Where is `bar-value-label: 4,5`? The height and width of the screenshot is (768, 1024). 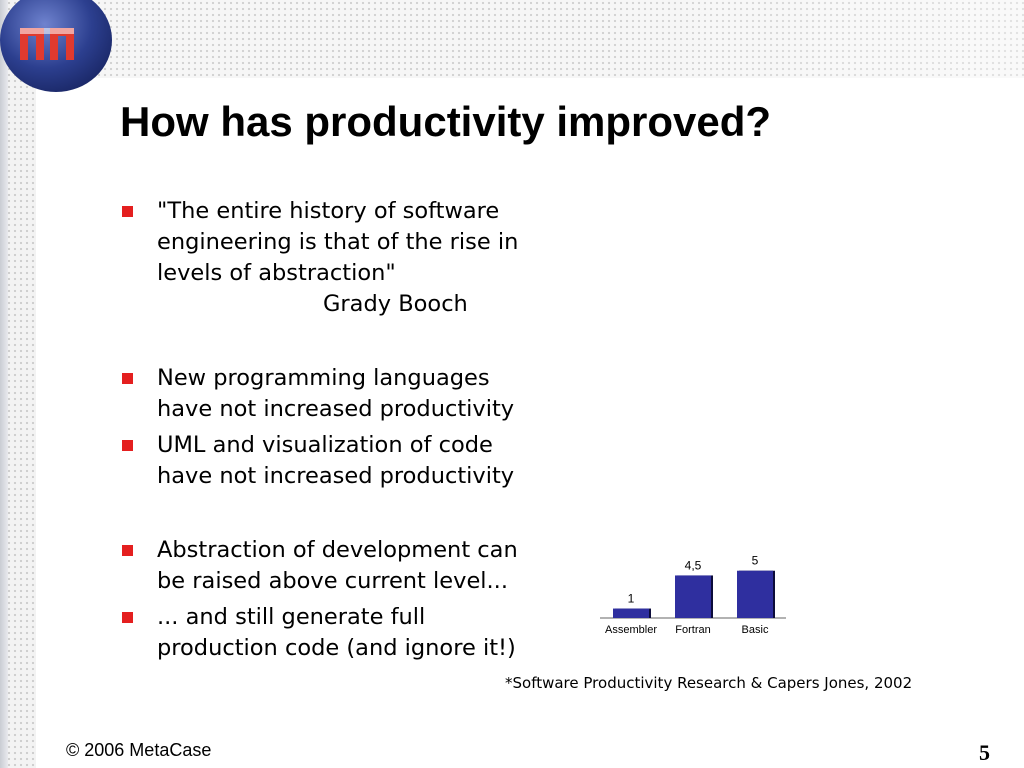 bar-value-label: 4,5 is located at coordinates (693, 565).